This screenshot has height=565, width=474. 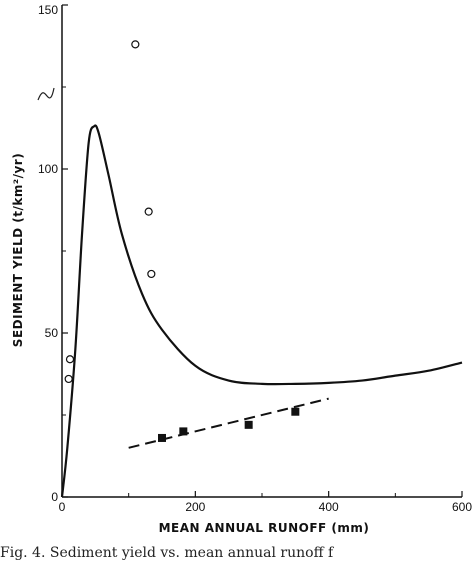 What do you see at coordinates (48, 169) in the screenshot?
I see `y-tick-label: 100` at bounding box center [48, 169].